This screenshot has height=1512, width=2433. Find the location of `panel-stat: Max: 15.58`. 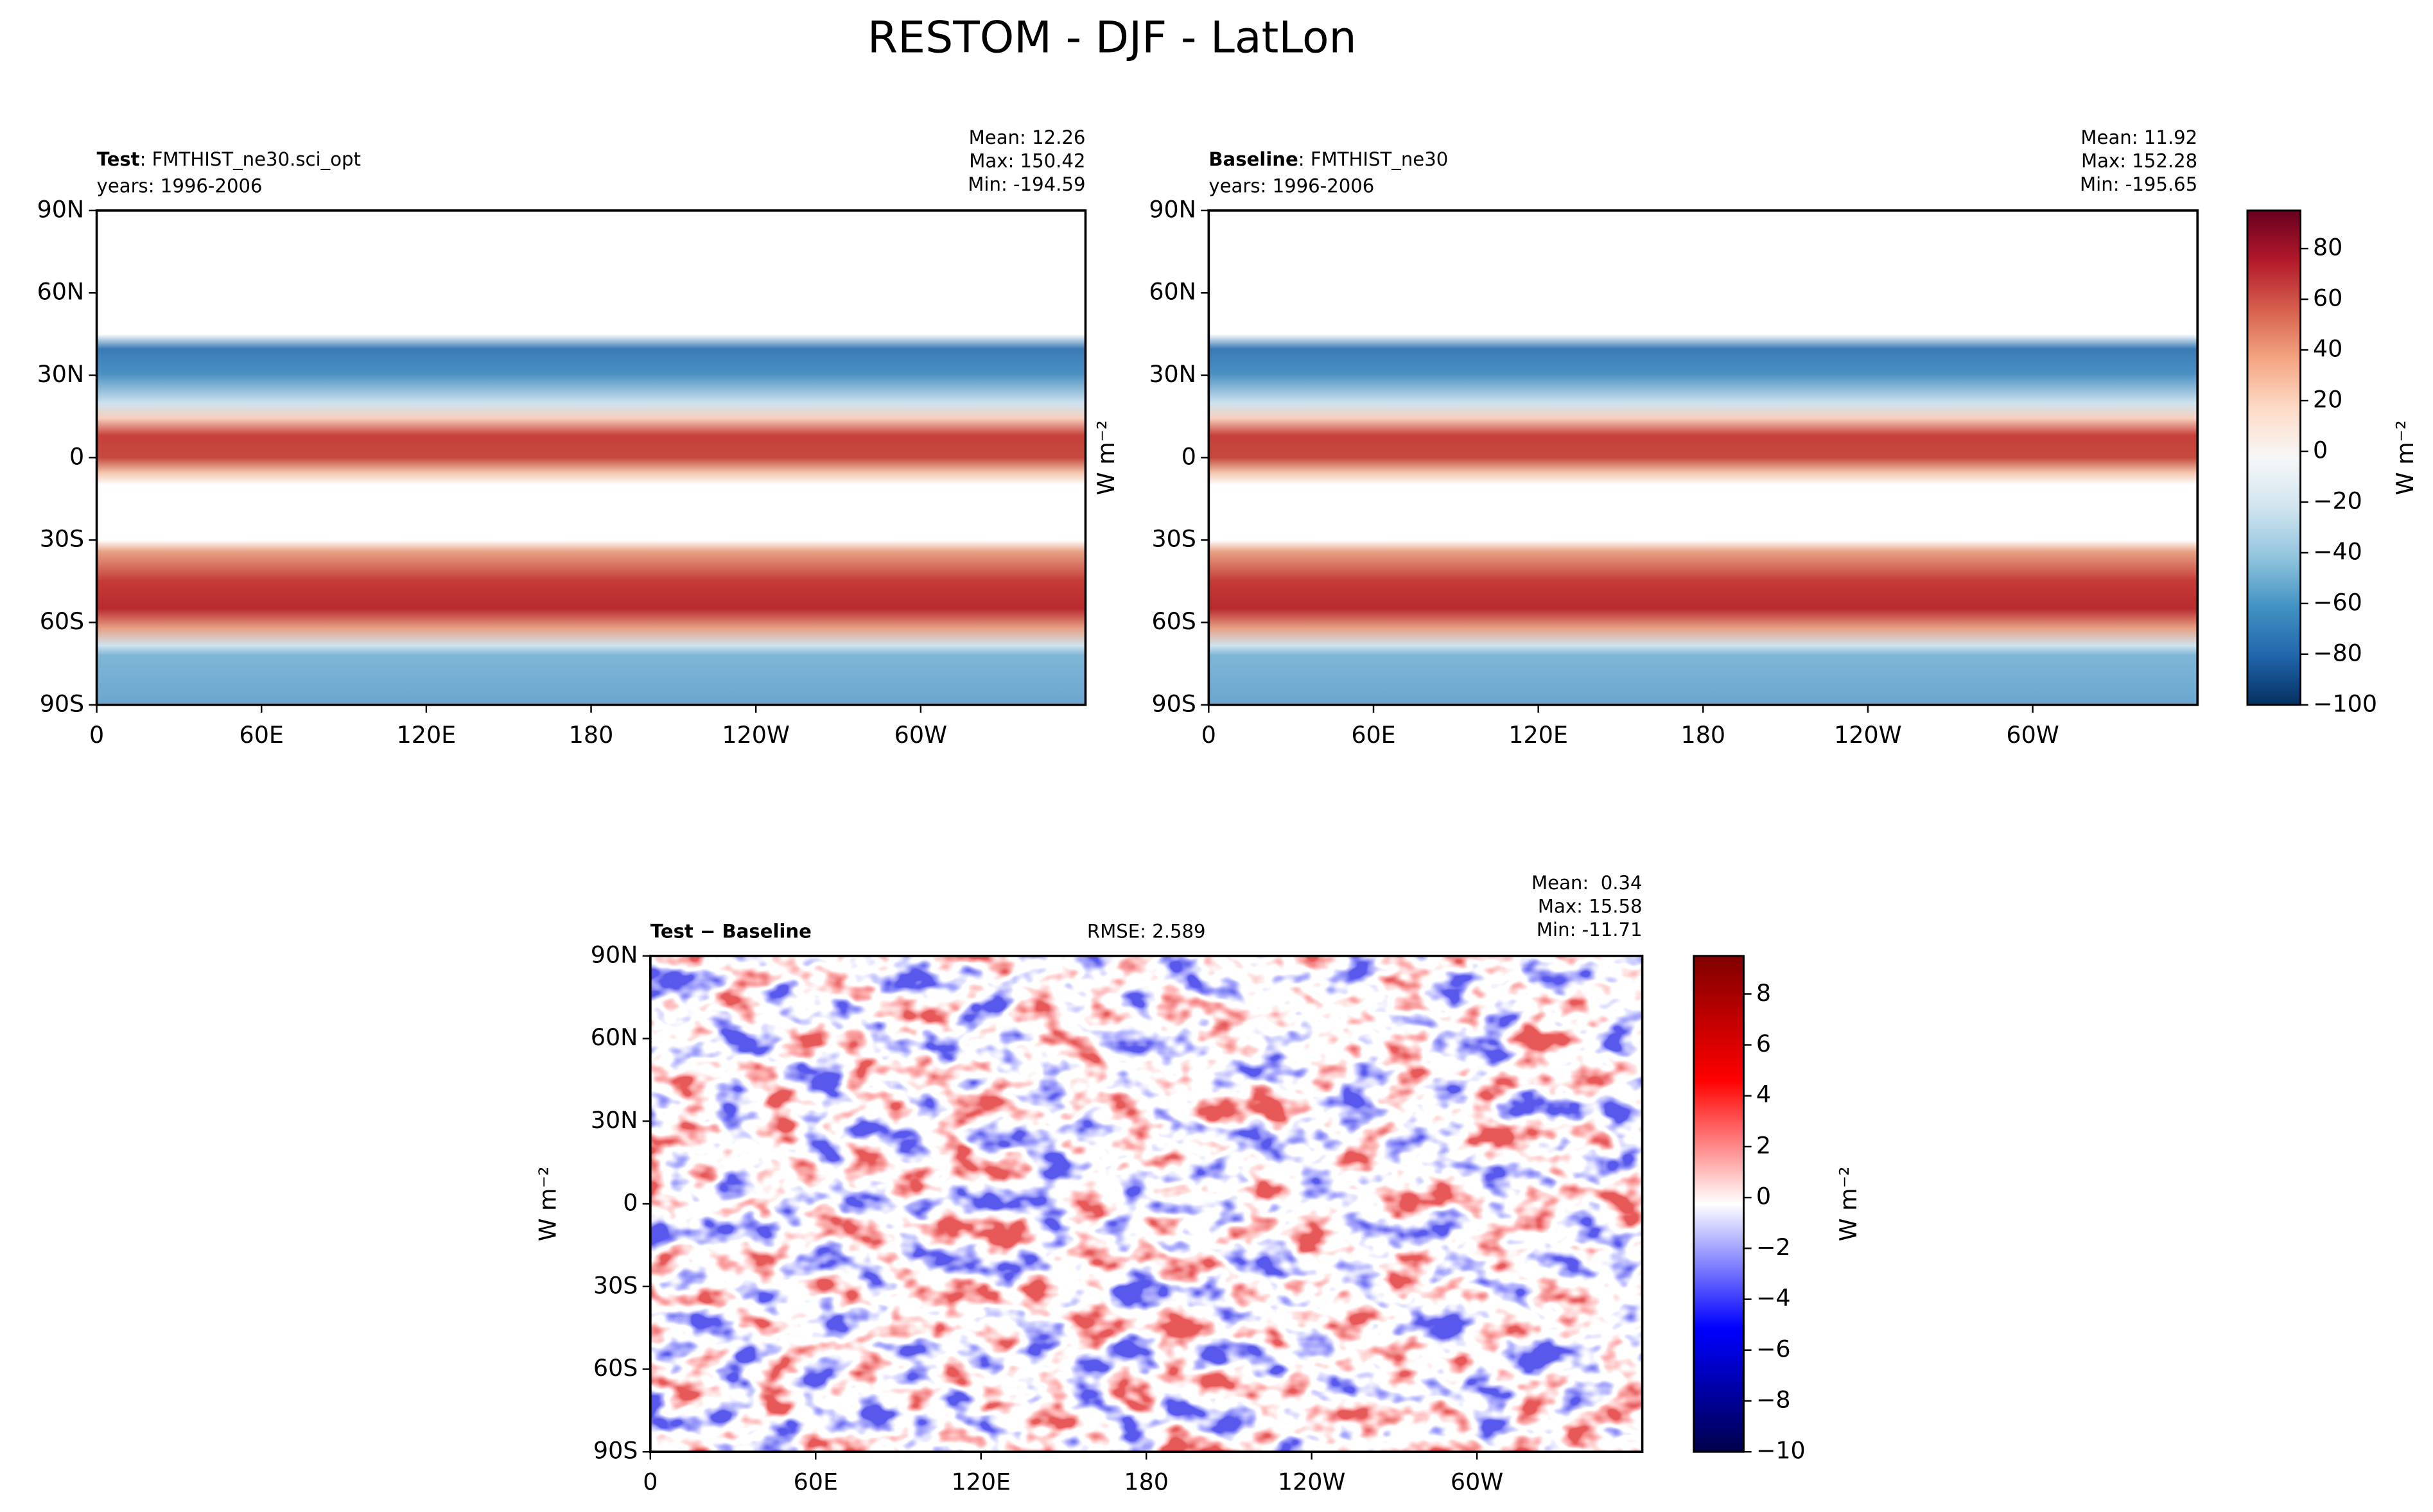

panel-stat: Max: 15.58 is located at coordinates (1590, 906).